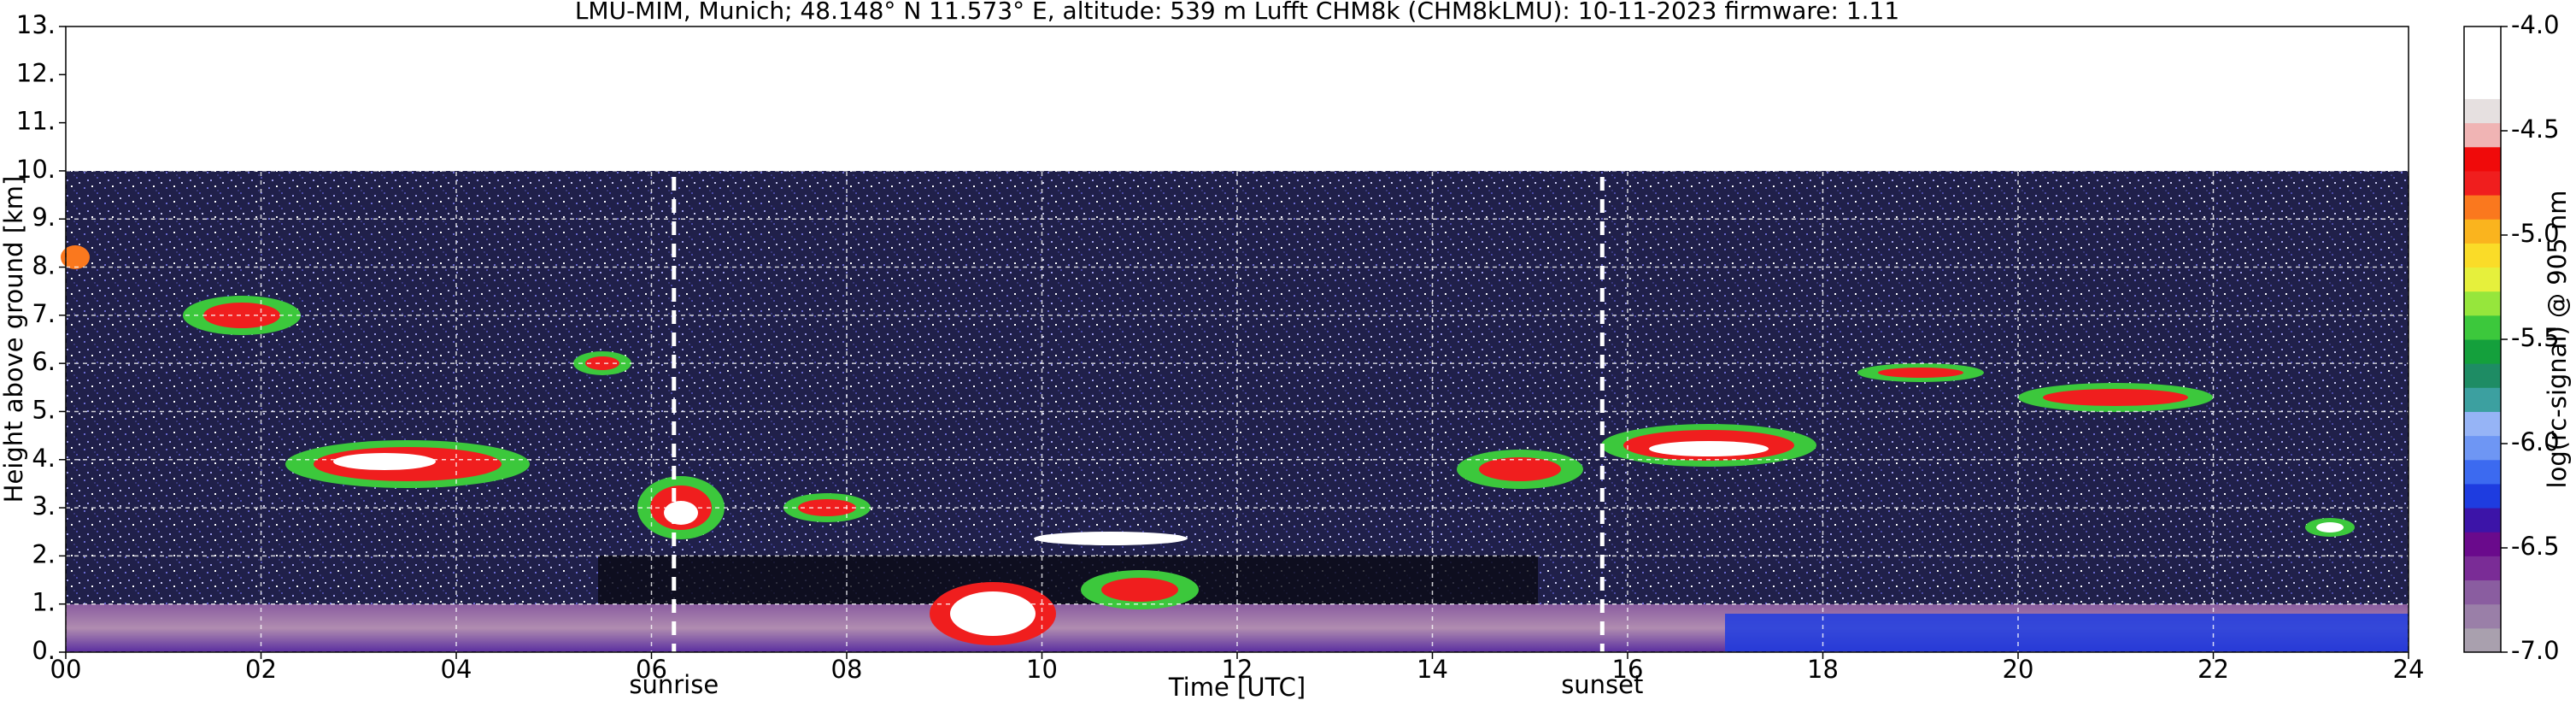  Describe the element at coordinates (44, 506) in the screenshot. I see `y-tick-label: 3.` at that location.